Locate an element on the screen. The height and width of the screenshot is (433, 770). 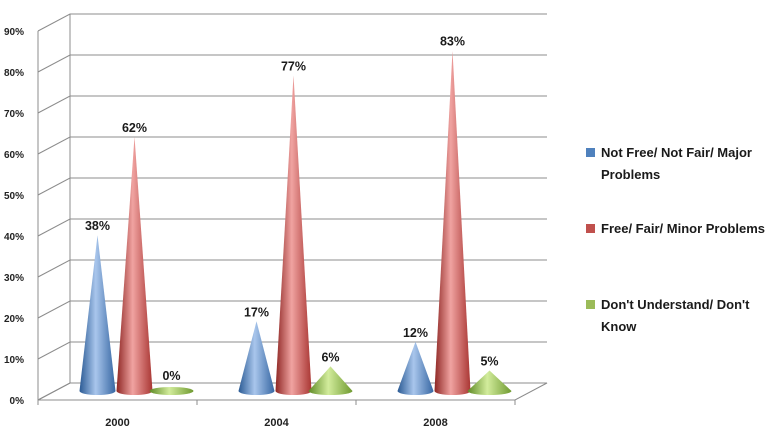
data-label: 77% is located at coordinates (293, 66).